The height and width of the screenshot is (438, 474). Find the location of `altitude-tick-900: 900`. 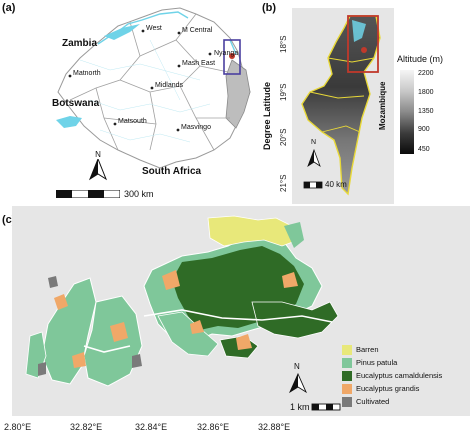

altitude-tick-900: 900 is located at coordinates (424, 129).